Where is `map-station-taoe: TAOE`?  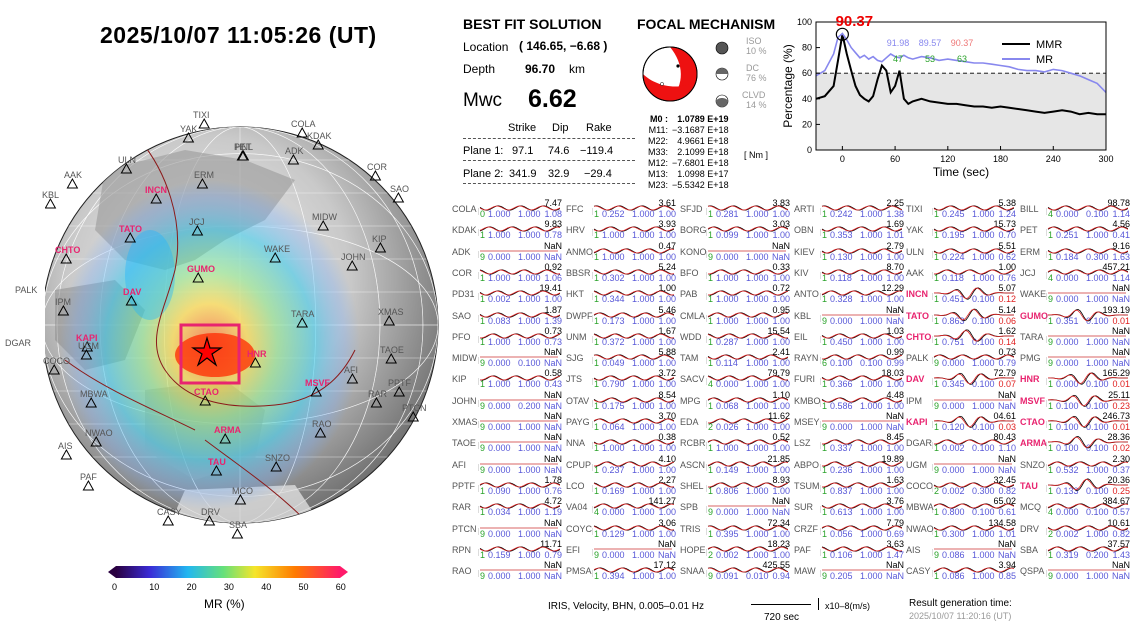
map-station-taoe: TAOE is located at coordinates (392, 350).